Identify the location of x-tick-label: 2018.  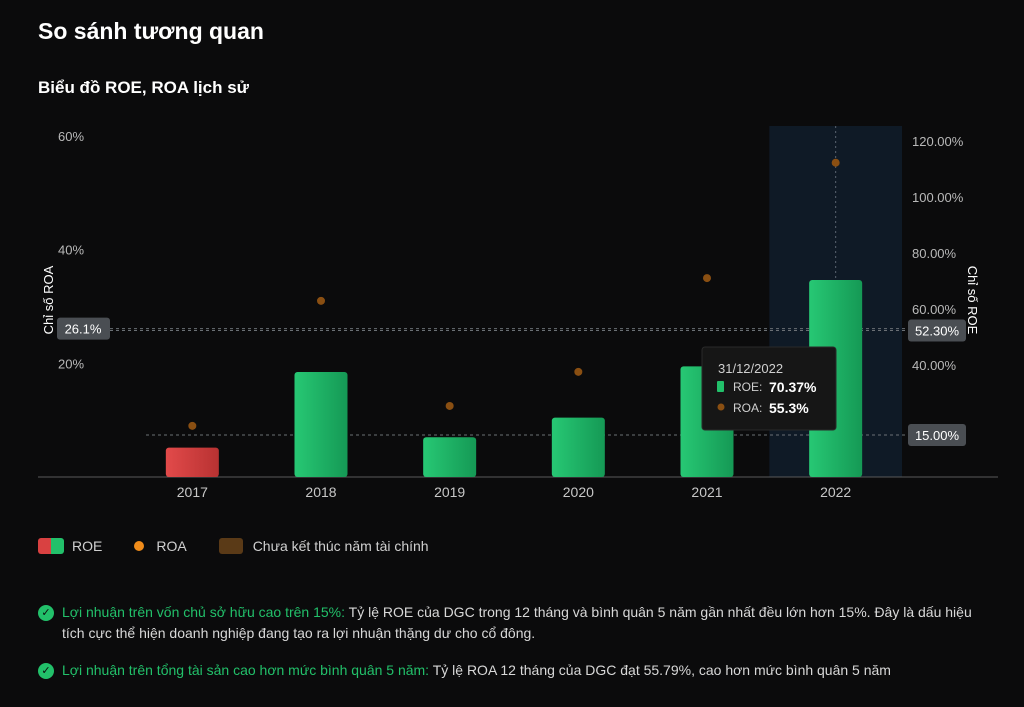
(320, 492).